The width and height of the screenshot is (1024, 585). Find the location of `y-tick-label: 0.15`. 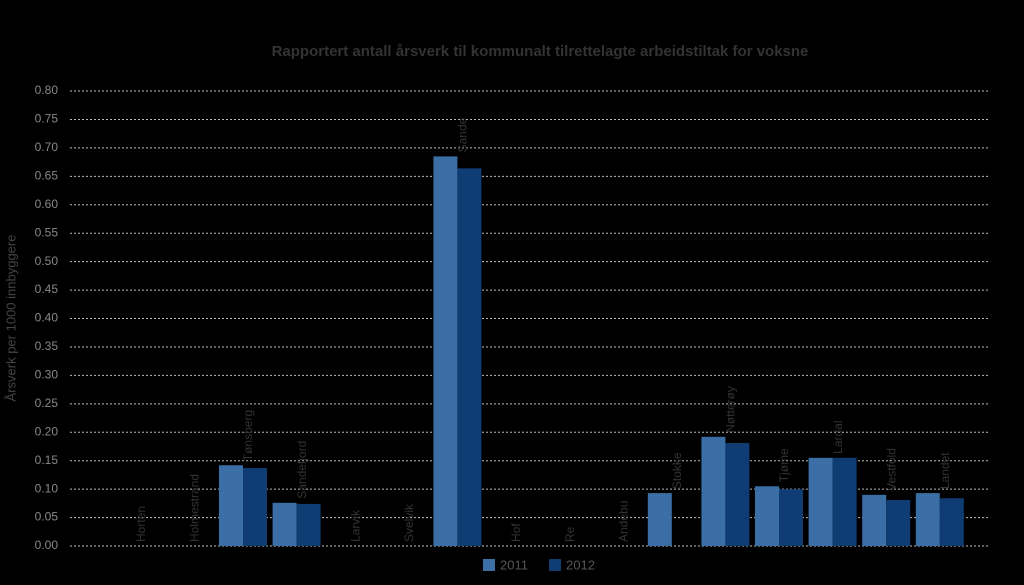

y-tick-label: 0.15 is located at coordinates (47, 460).